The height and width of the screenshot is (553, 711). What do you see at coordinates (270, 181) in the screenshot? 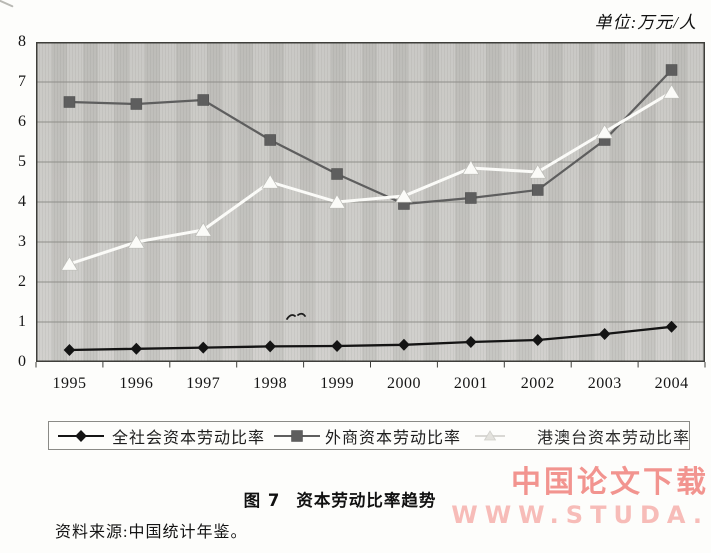
I see `data-point-triangle-1998` at bounding box center [270, 181].